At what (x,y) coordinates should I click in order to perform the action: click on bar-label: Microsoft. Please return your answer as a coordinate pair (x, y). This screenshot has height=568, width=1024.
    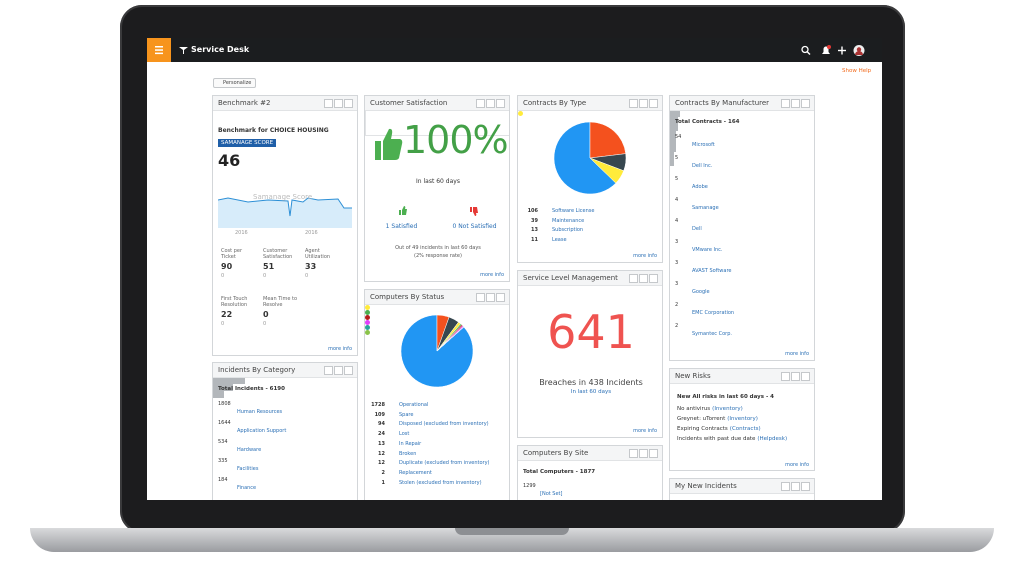
    Looking at the image, I should click on (703, 145).